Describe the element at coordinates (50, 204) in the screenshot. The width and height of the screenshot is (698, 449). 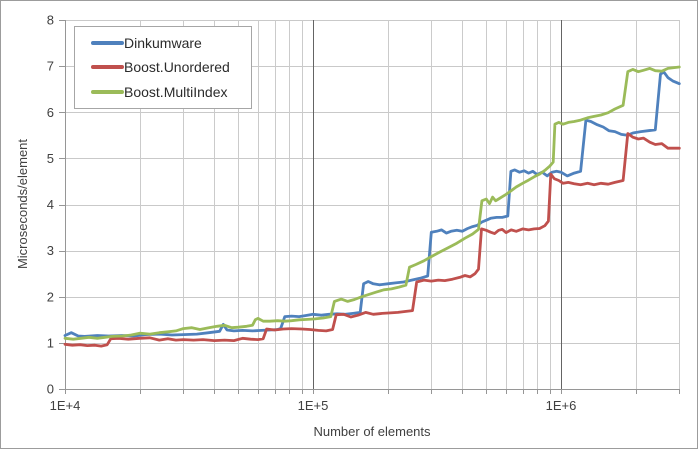
I see `y-tick-label: 4` at that location.